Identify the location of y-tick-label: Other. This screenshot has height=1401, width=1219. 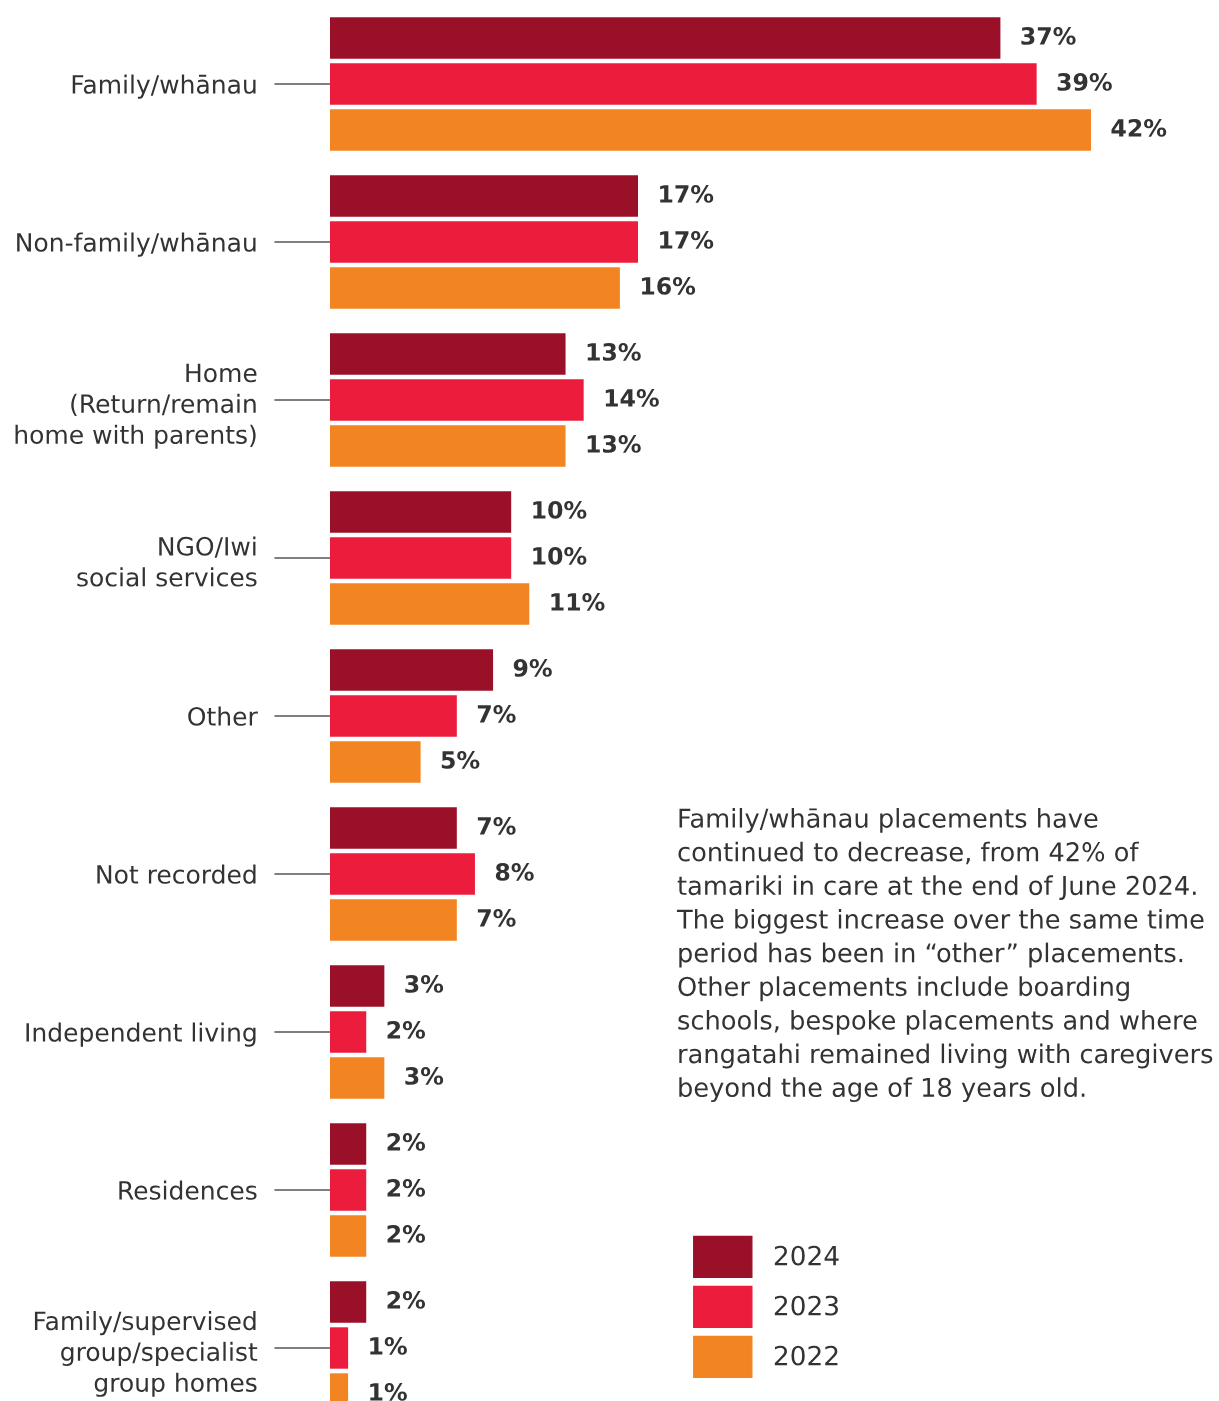
(223, 716).